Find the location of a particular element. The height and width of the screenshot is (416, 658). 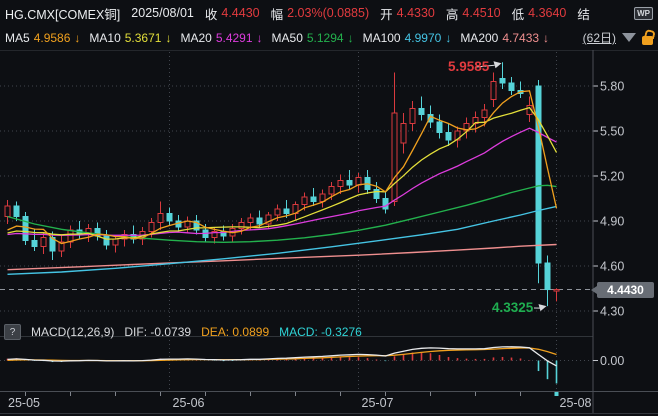

wp-watermark-icon: WP is located at coordinates (643, 13).